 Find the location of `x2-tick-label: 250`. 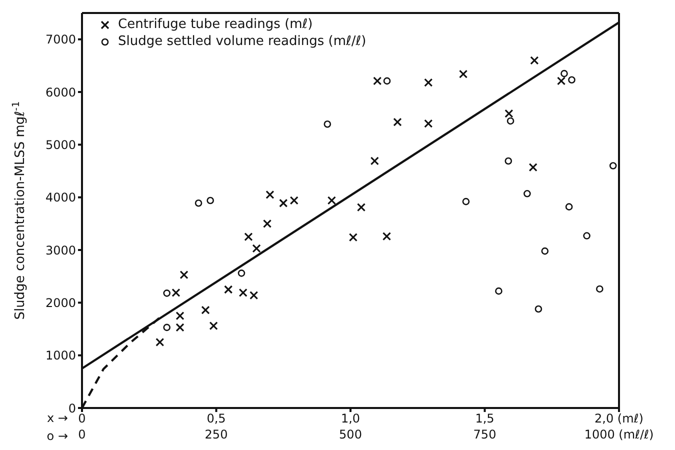

x2-tick-label: 250 is located at coordinates (216, 435).